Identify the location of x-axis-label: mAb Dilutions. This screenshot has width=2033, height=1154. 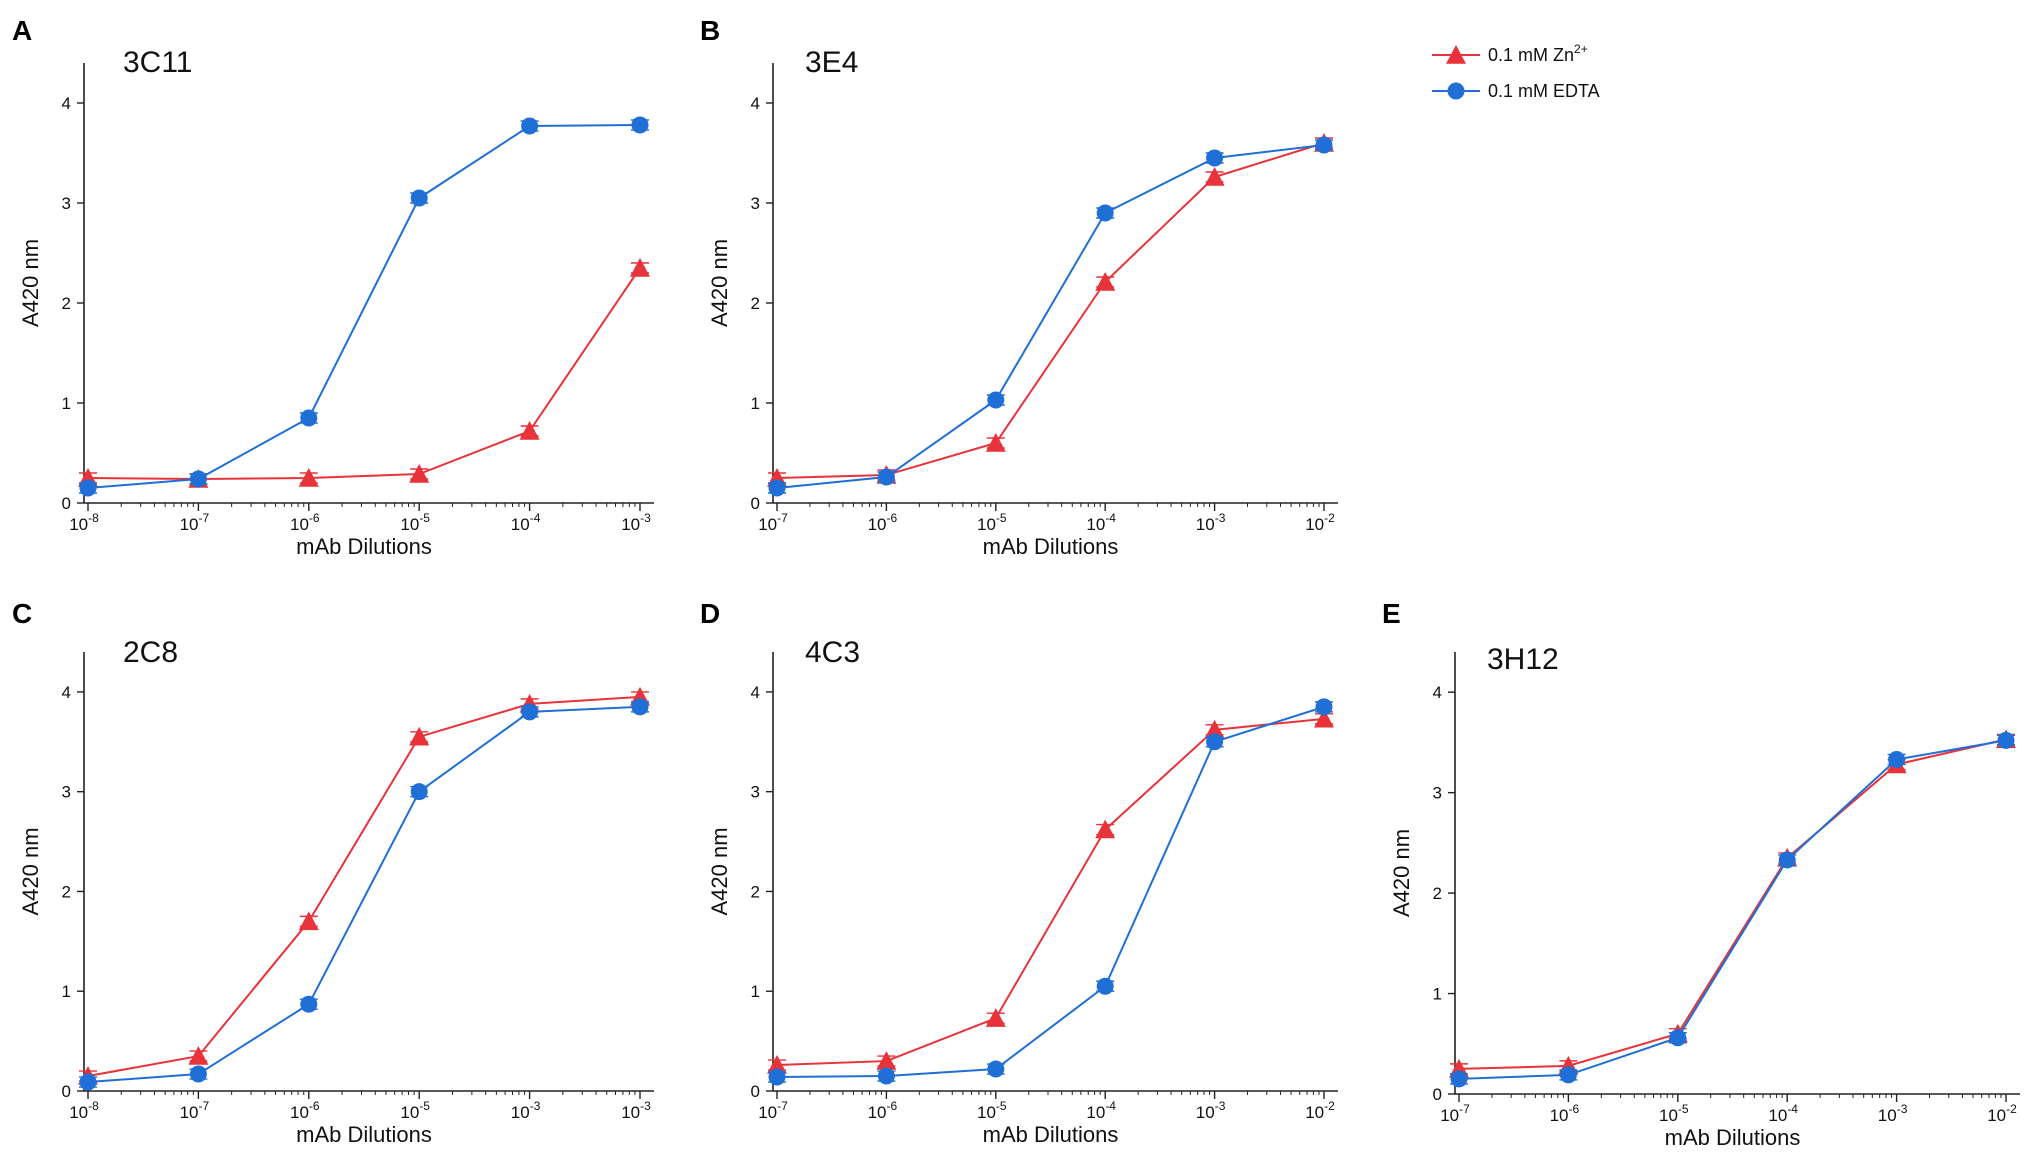
(364, 1134).